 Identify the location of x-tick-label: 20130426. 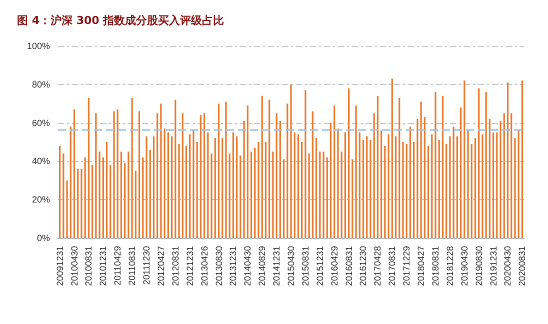
(204, 266).